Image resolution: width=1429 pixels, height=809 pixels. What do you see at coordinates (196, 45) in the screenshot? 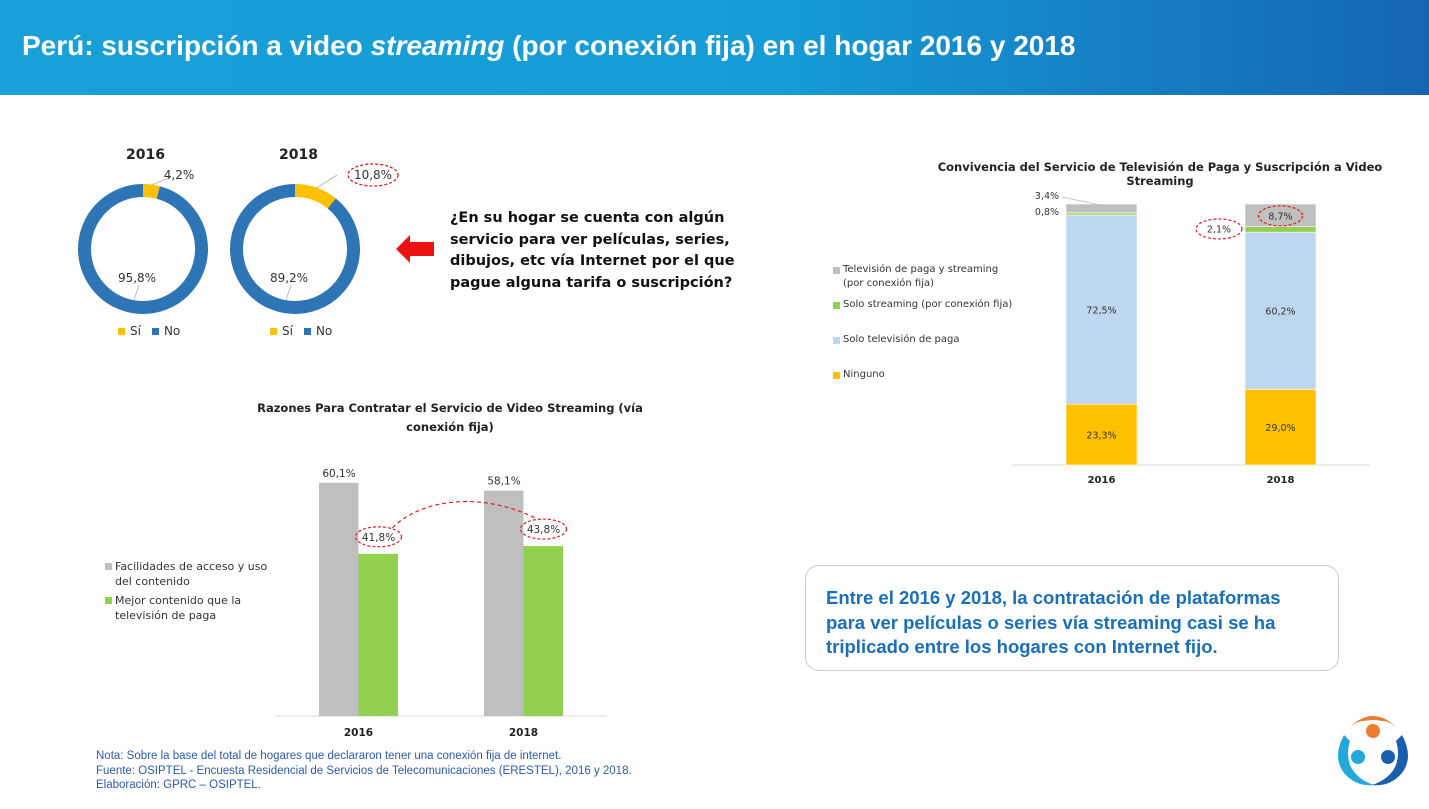
I see `title-text: Perú: suscripción a video` at bounding box center [196, 45].